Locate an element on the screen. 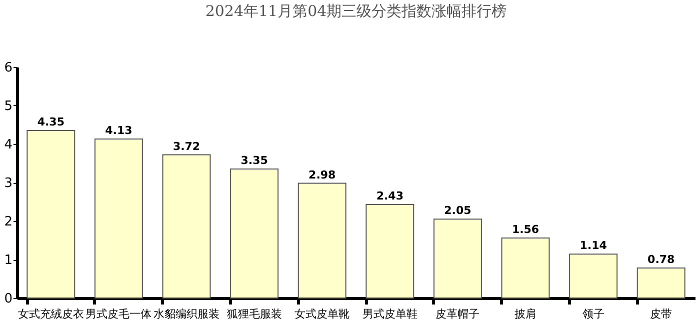 This screenshot has width=700, height=325. x-tick-label: 皮革帽子 is located at coordinates (458, 314).